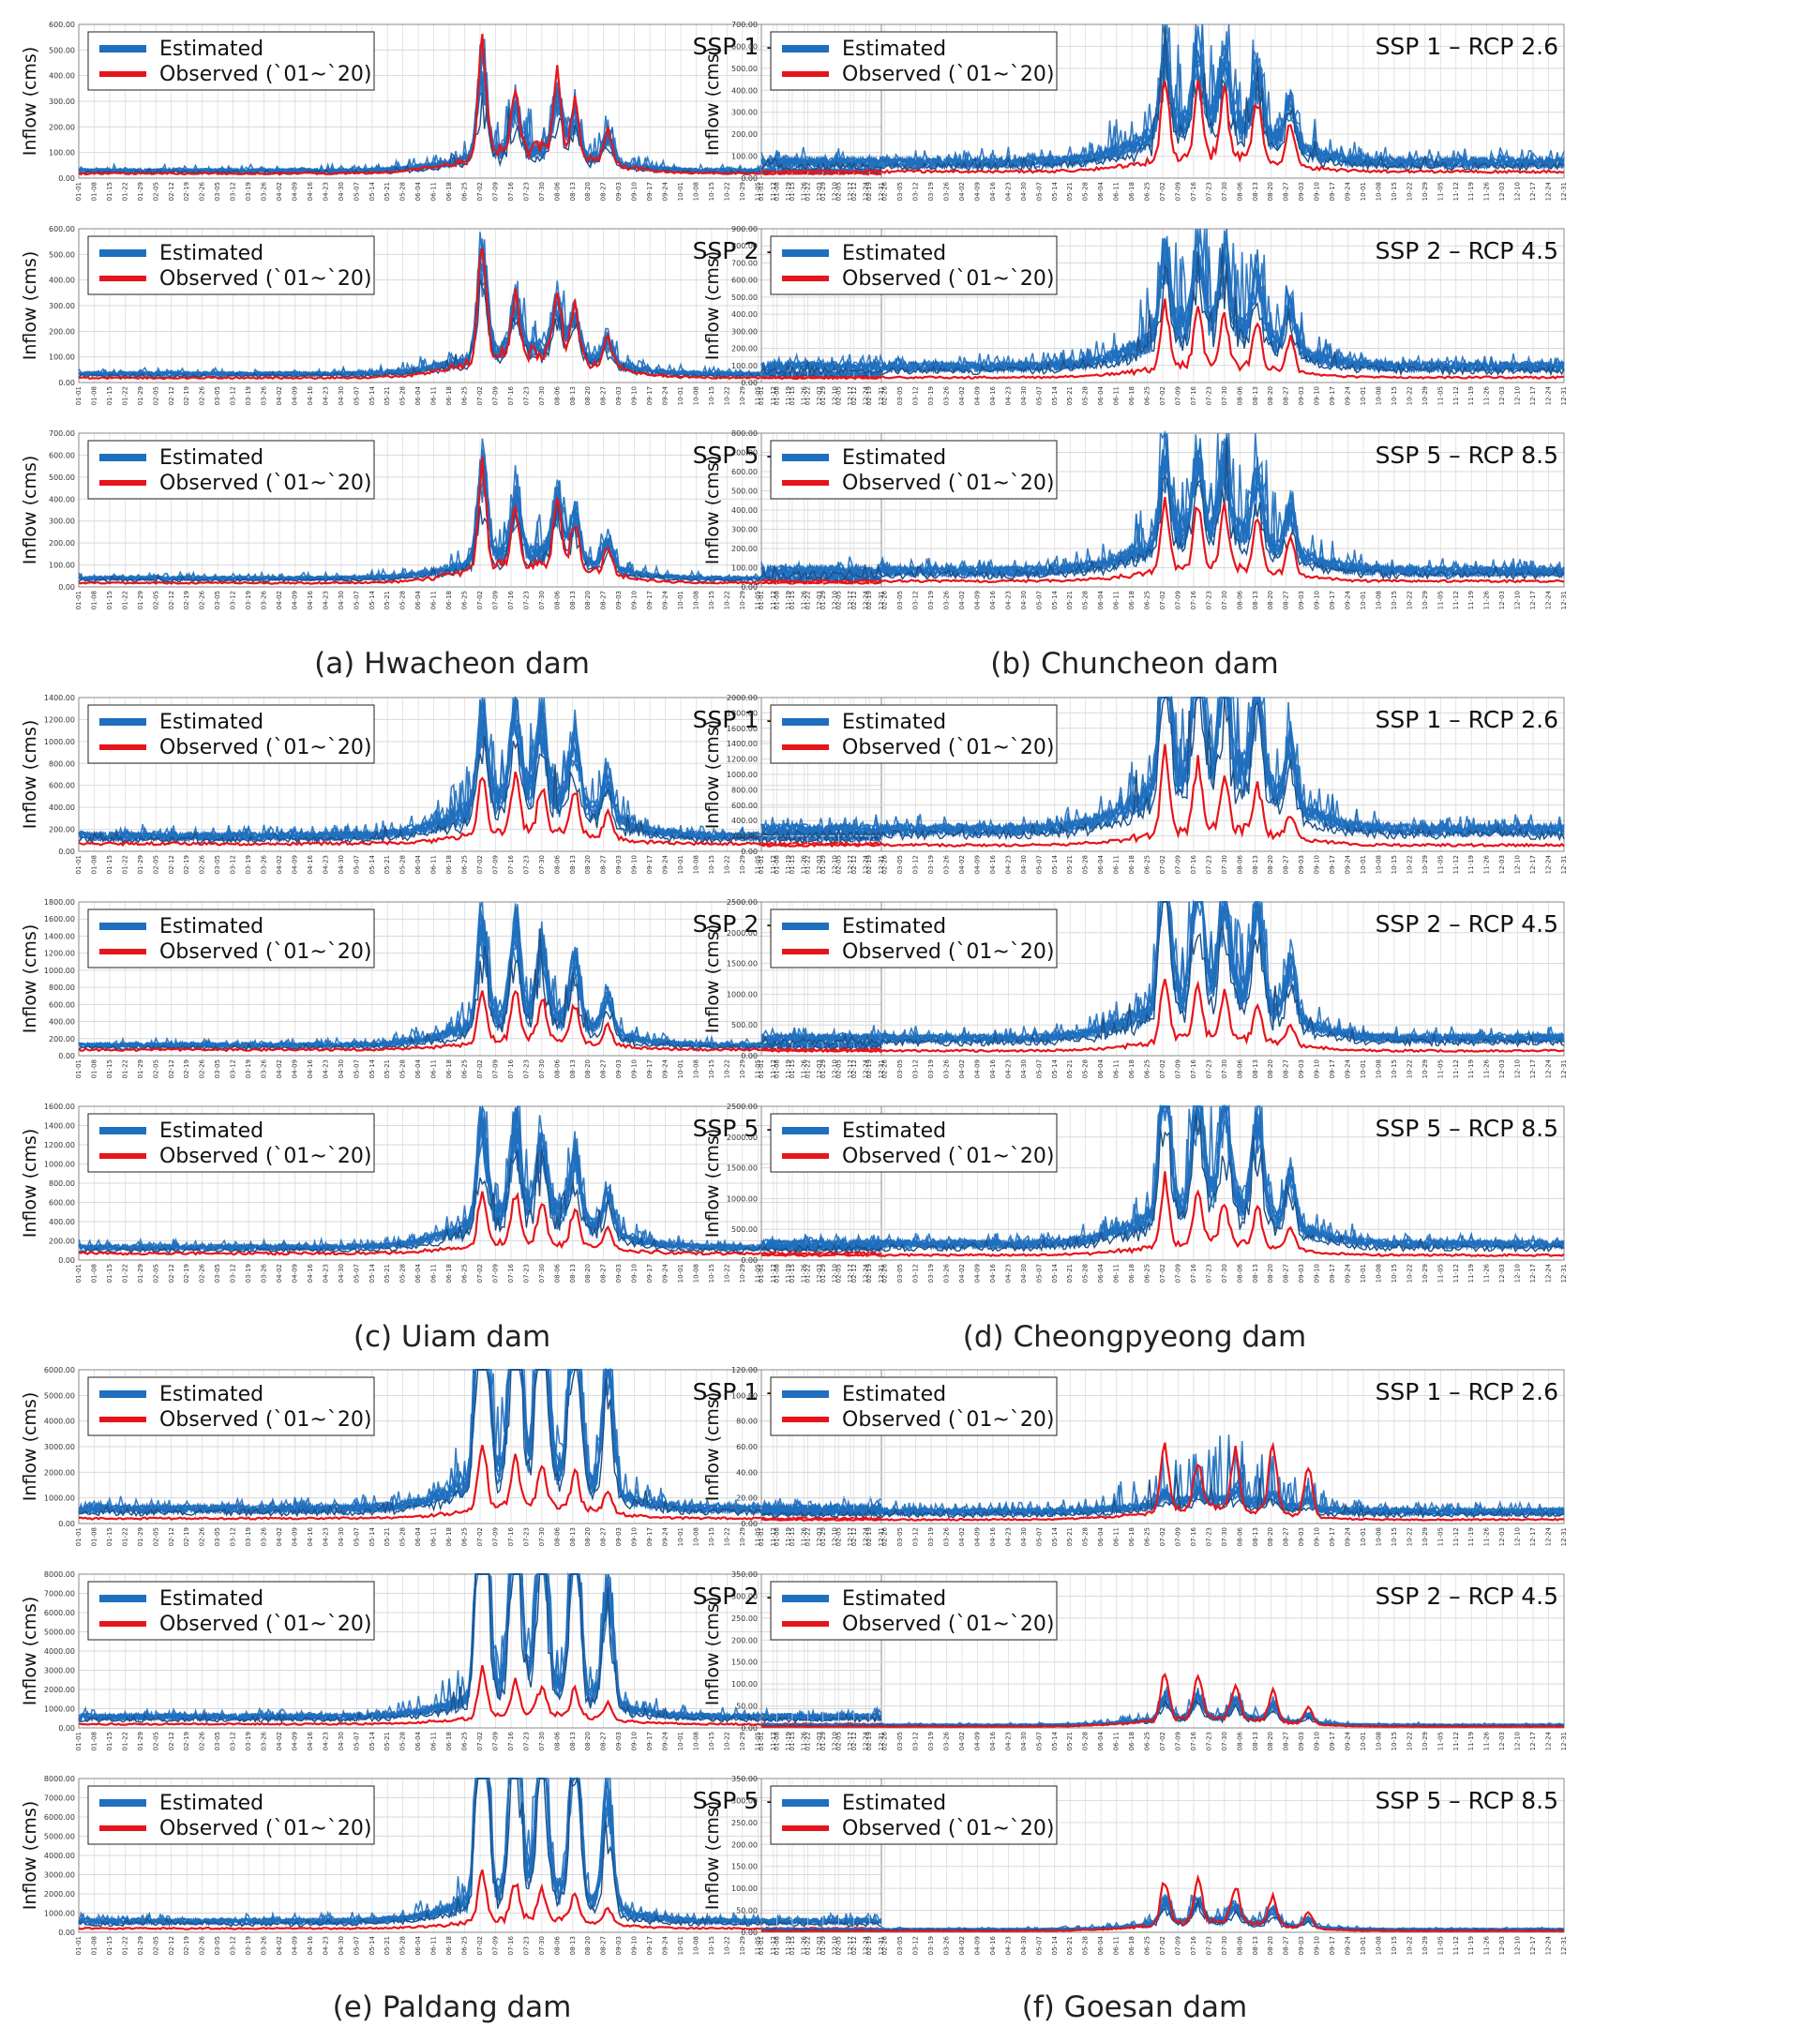  Describe the element at coordinates (1425, 1536) in the screenshot. I see `x-tick-label: 10-29` at that location.